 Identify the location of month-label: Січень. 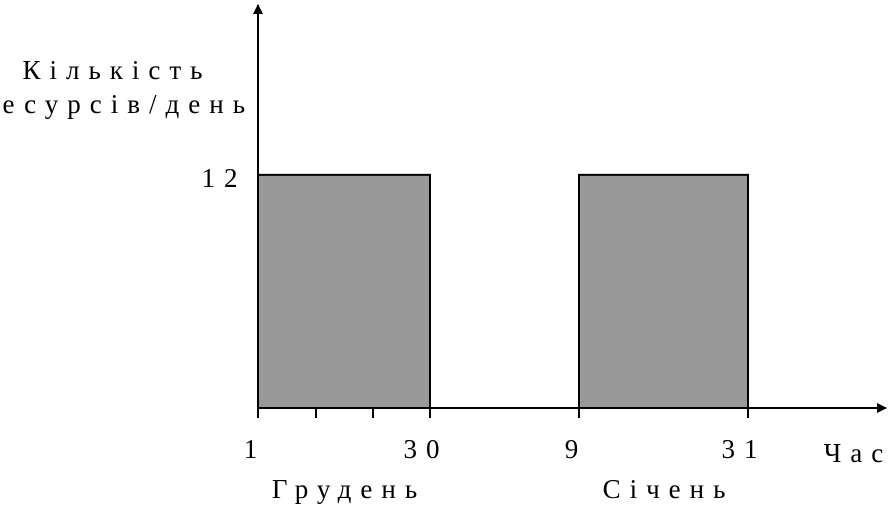
(669, 489).